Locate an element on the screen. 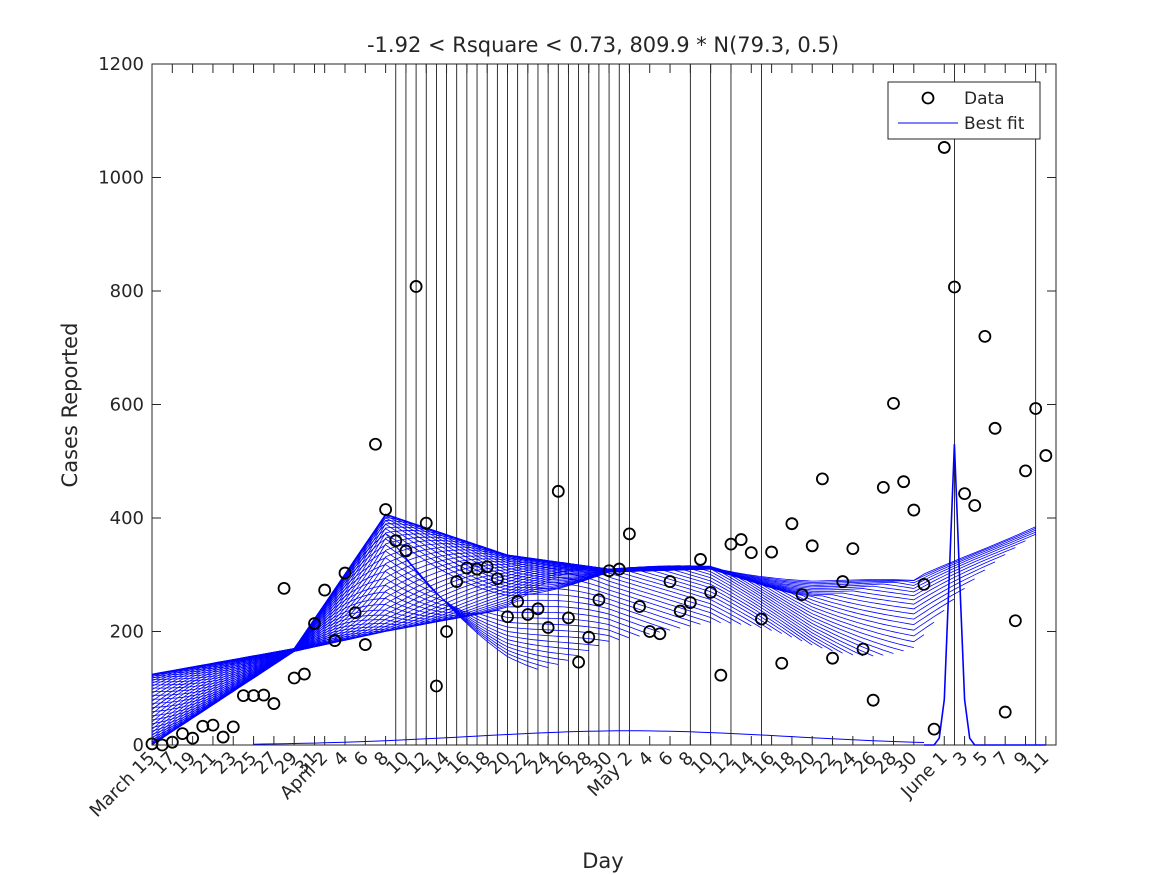 The image size is (1167, 875). y-tick-label: 600 is located at coordinates (127, 405).